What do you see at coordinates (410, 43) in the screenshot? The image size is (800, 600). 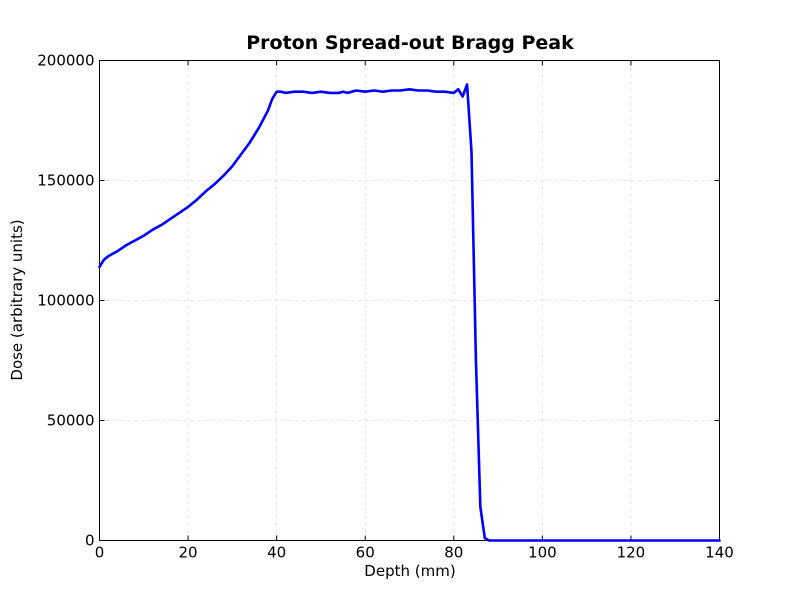 I see `chart-title: Proton Spread-out Bragg Peak` at bounding box center [410, 43].